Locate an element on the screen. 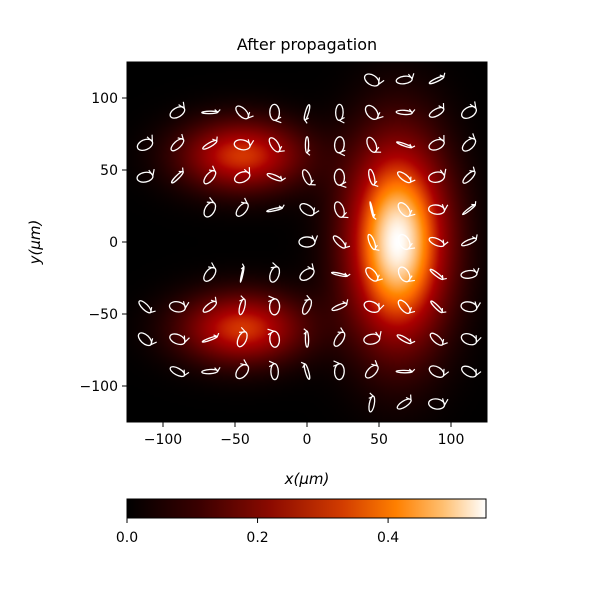 The image size is (600, 600). x-tick-label: −100 is located at coordinates (163, 440).